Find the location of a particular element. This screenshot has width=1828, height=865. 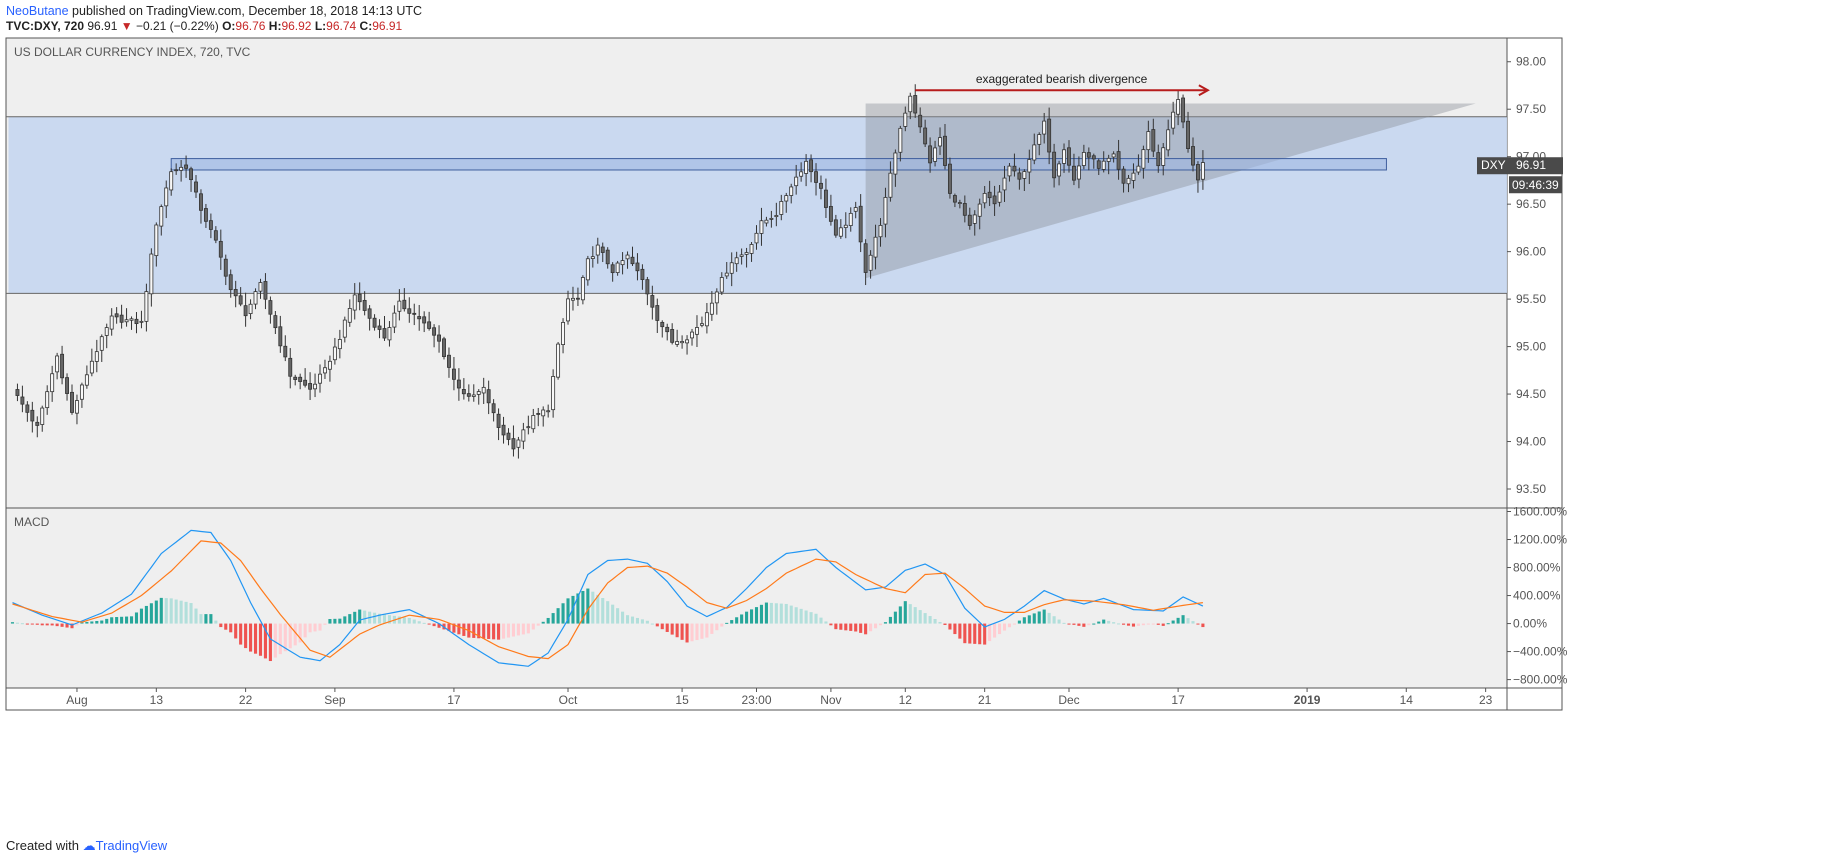

resistance-box is located at coordinates (778, 164).